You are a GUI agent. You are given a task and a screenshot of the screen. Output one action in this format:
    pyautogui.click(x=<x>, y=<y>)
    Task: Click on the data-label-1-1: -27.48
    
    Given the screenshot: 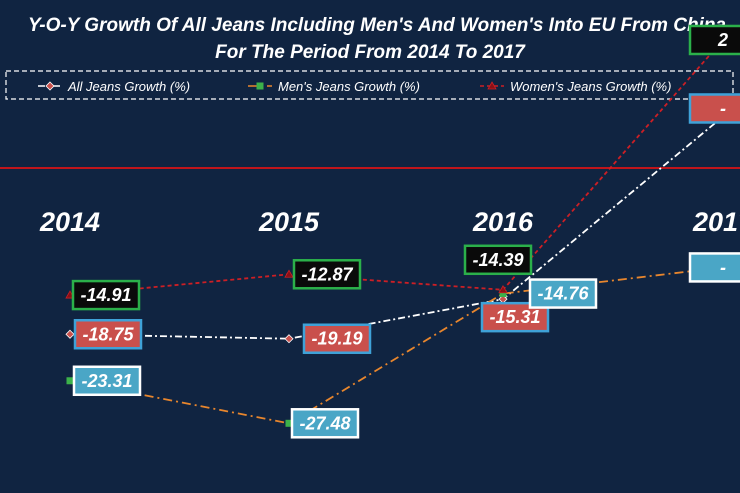 What is the action you would take?
    pyautogui.click(x=325, y=423)
    